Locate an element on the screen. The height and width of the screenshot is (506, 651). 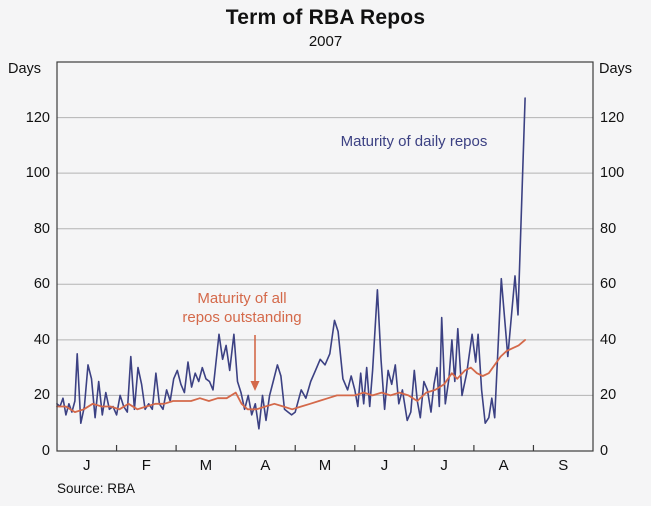
y-tick-right-80: 80 is located at coordinates (608, 229).